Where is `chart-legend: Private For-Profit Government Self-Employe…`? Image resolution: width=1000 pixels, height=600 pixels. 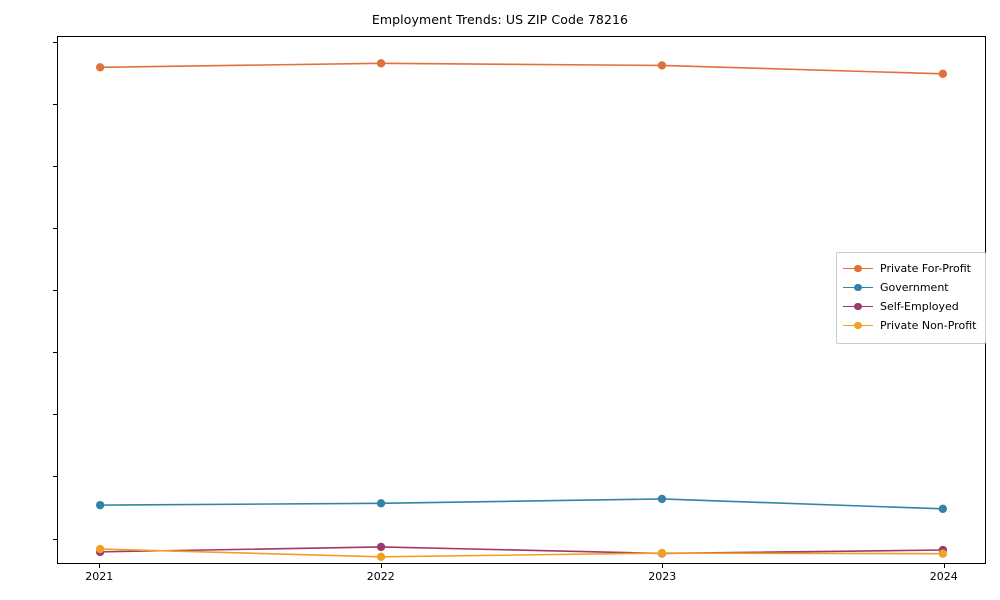 chart-legend: Private For-Profit Government Self-Employe… is located at coordinates (911, 298).